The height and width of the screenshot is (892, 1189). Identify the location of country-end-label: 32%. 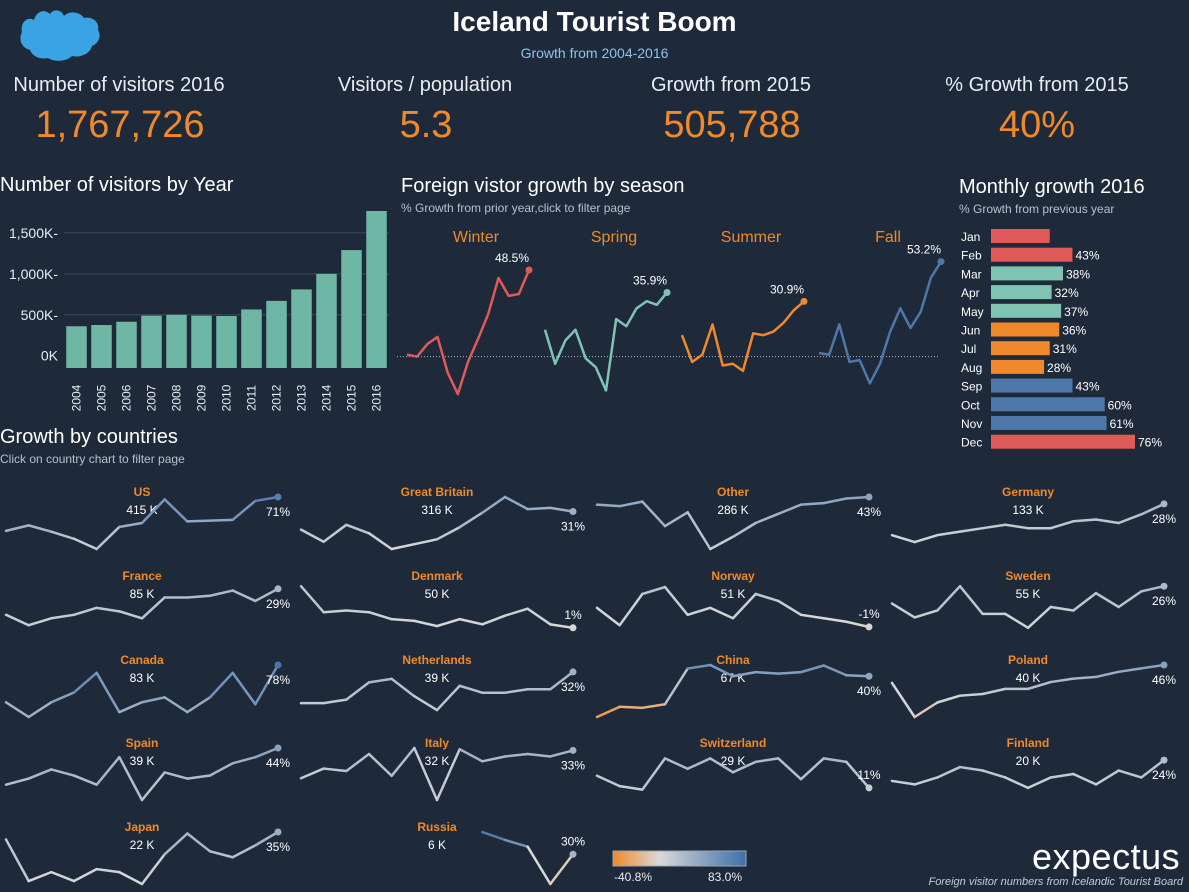
(573, 687).